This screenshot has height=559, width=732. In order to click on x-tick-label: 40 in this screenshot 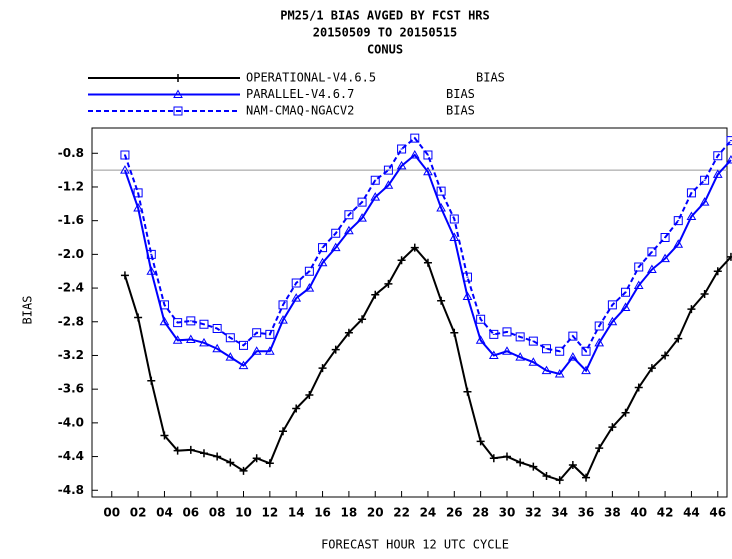, I will do `click(638, 513)`.